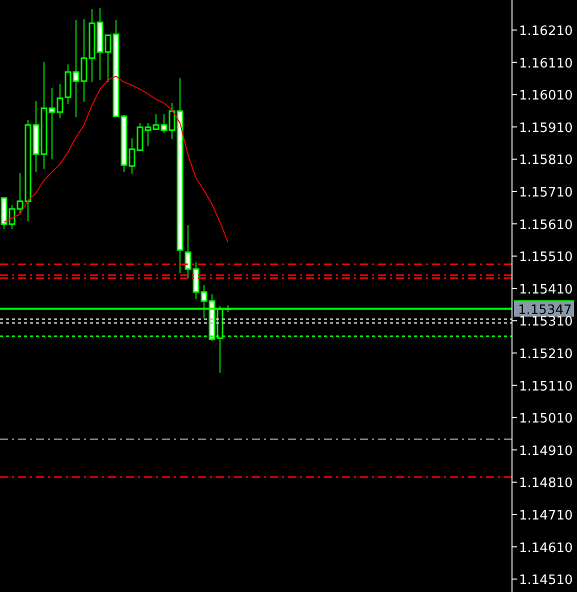 The width and height of the screenshot is (577, 592). Describe the element at coordinates (546, 322) in the screenshot. I see `y-tick-label: 1.15310` at that location.